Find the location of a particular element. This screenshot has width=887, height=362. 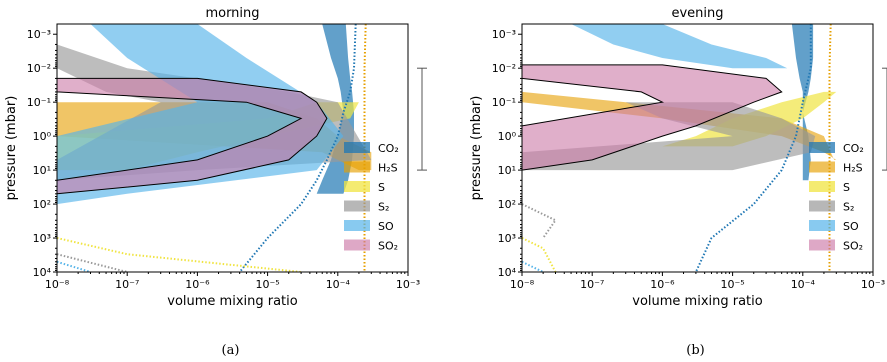

band-SO is located at coordinates (679, 46).